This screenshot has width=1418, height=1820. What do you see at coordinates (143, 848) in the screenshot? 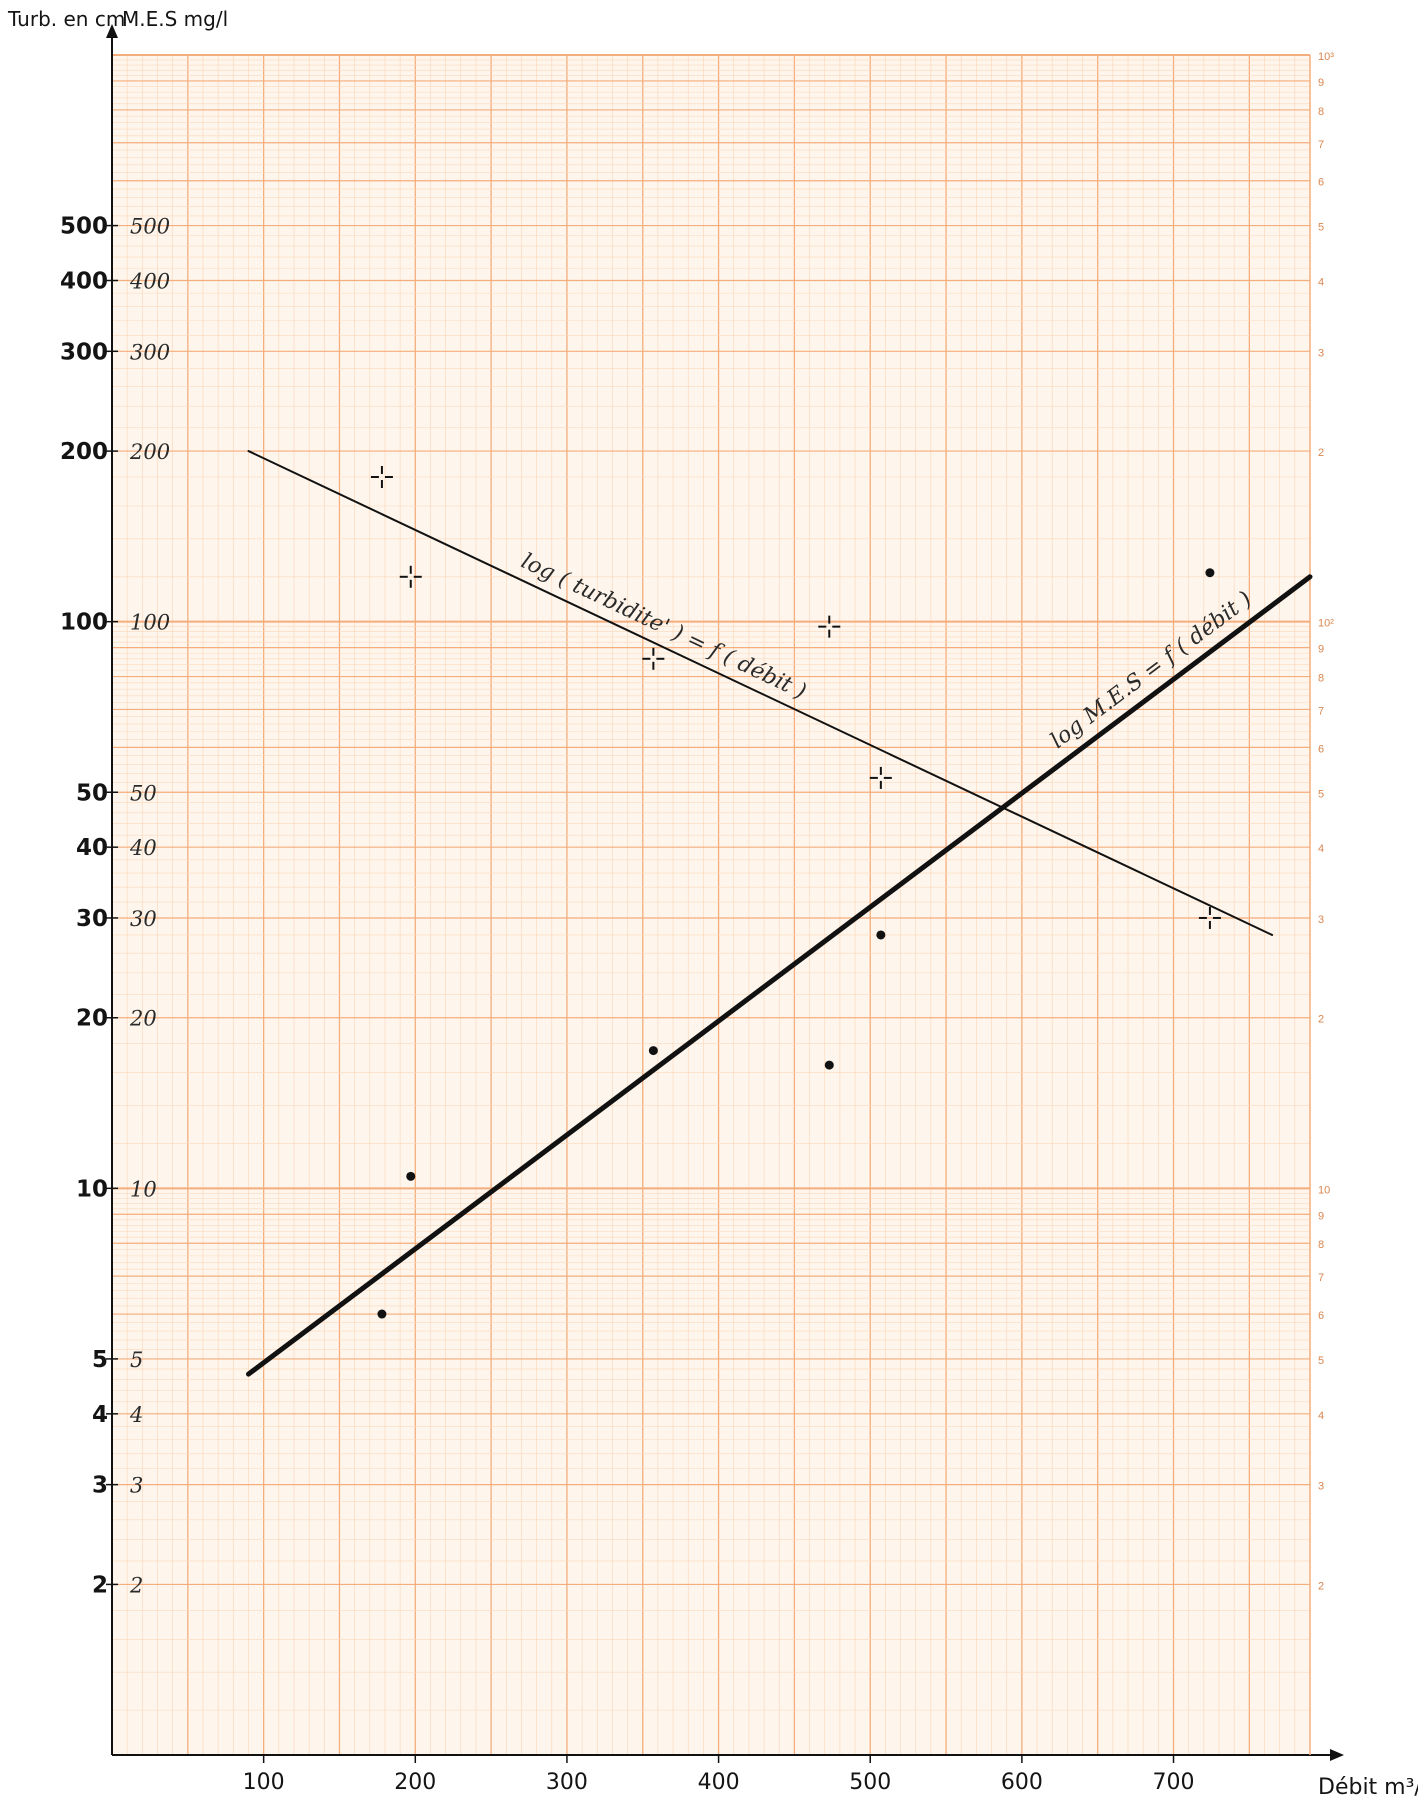
I see `y-tick-label-mes: 40` at bounding box center [143, 848].